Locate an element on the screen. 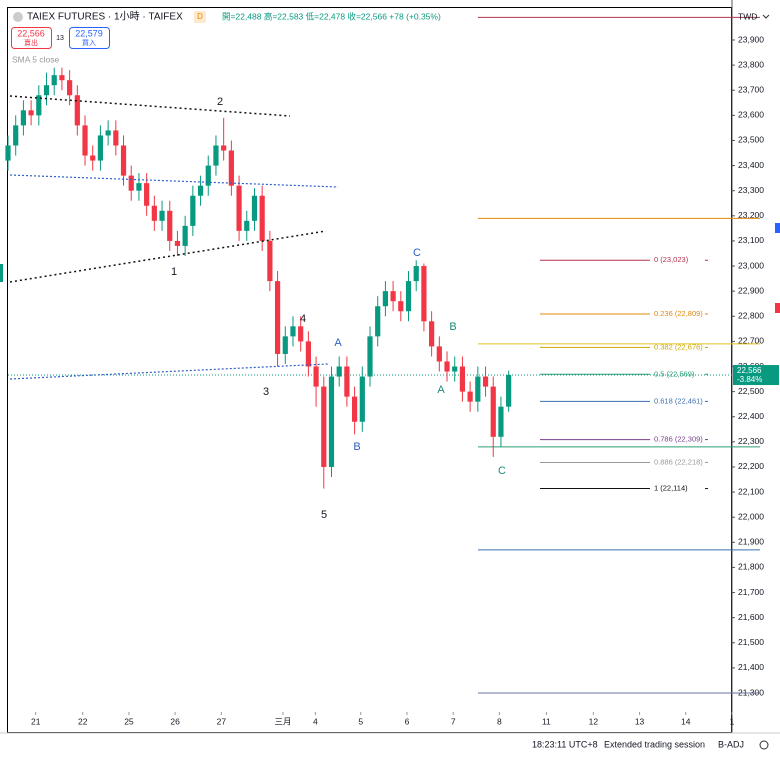 This screenshot has width=780, height=762. y-tick-label: 21,800 is located at coordinates (751, 567).